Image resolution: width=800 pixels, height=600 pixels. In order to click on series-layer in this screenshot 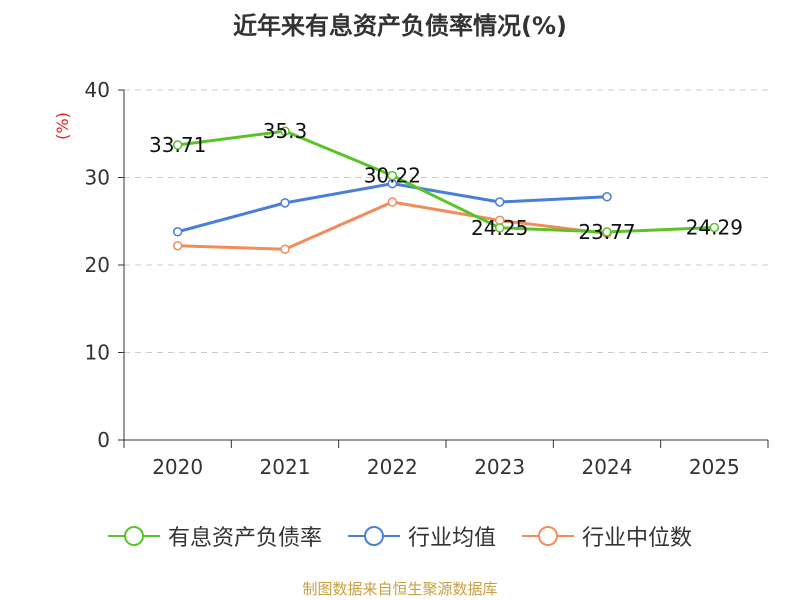, I will do `click(446, 190)`.